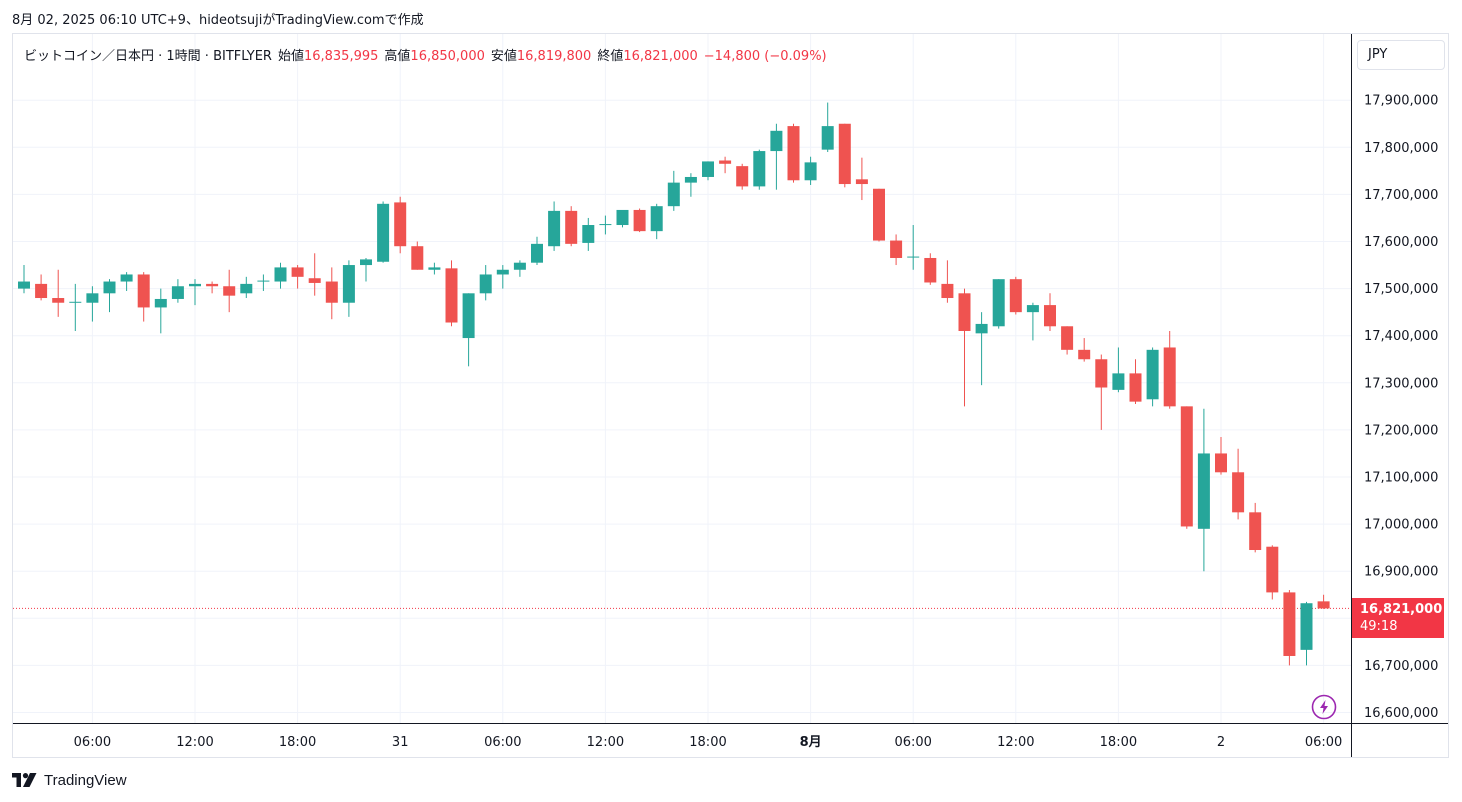 This screenshot has height=802, width=1462. I want to click on low-value: 16,819,800, so click(554, 56).